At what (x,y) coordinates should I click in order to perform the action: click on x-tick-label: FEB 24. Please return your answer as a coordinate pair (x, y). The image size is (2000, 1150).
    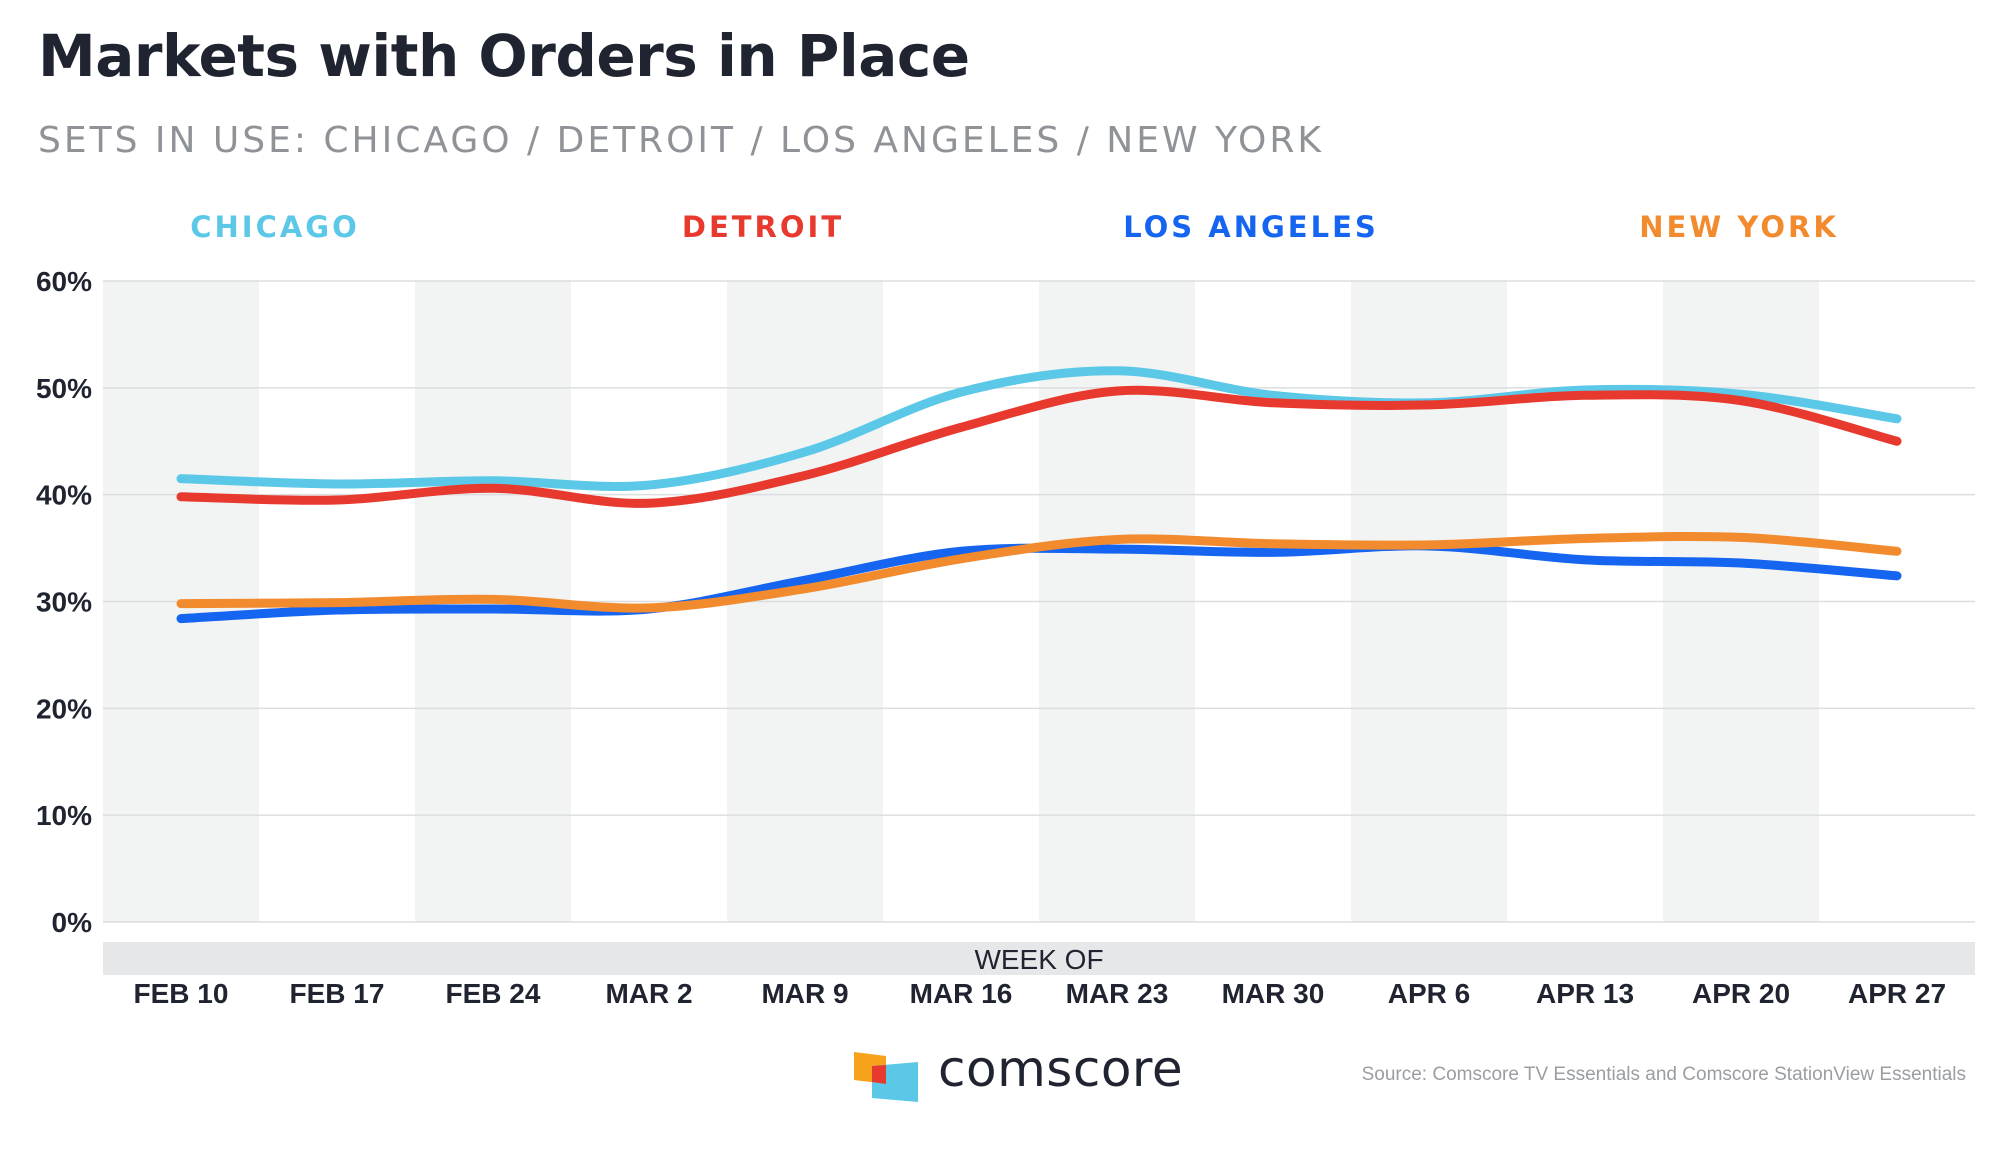
    Looking at the image, I should click on (493, 993).